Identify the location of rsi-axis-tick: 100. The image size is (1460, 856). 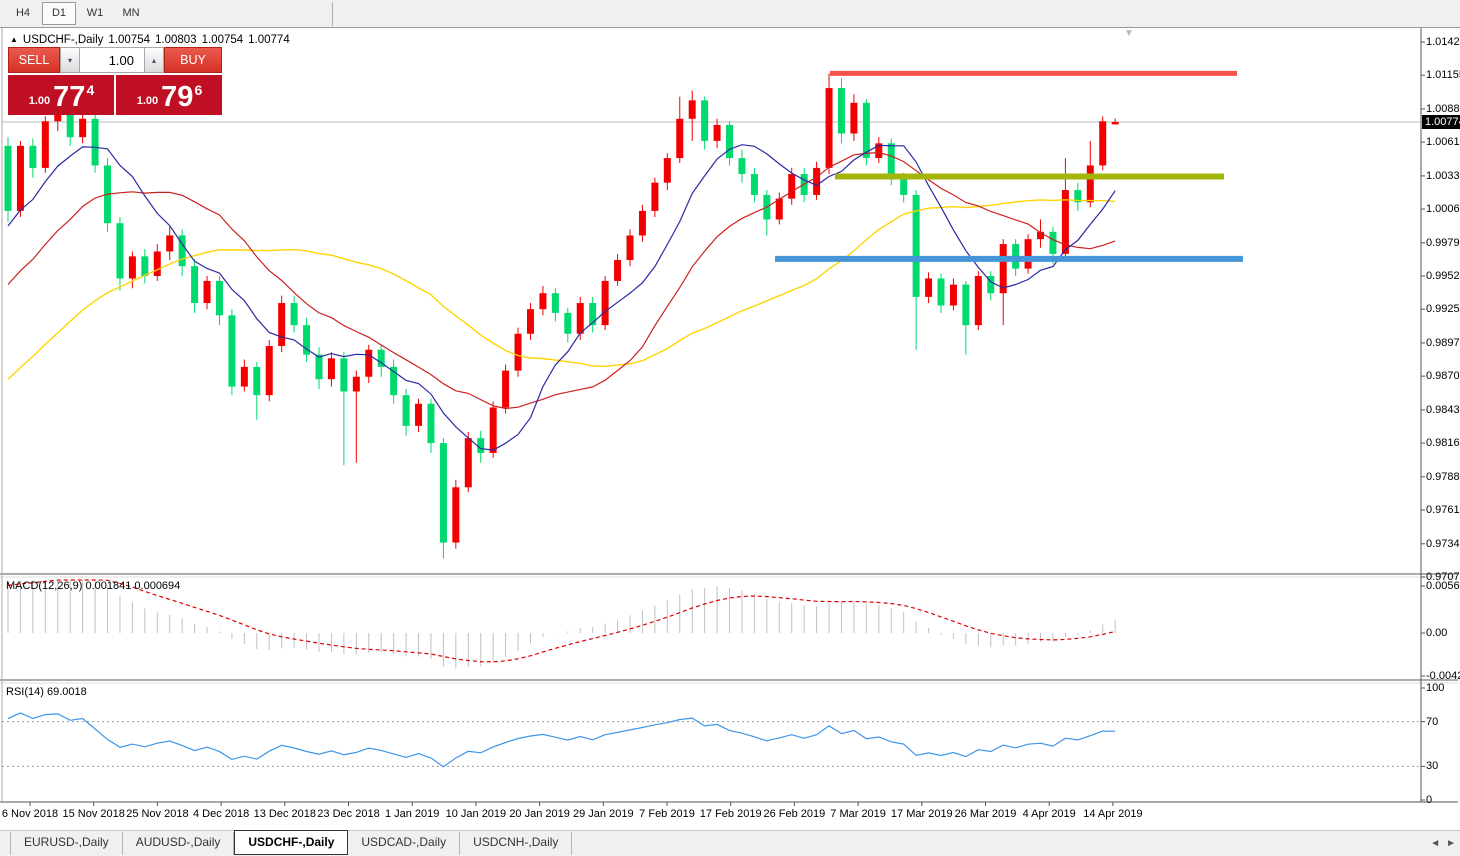
(1435, 688).